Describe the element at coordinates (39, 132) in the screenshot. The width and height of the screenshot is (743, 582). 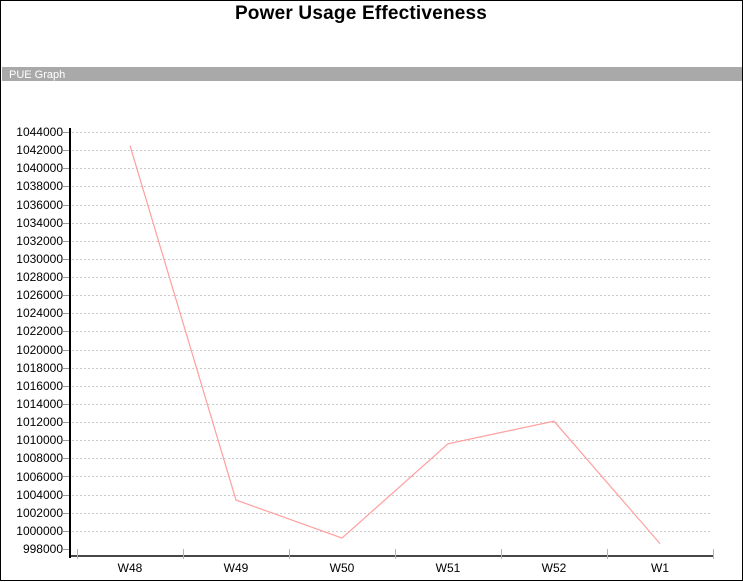
I see `y-axis-tick-label: 1044000` at that location.